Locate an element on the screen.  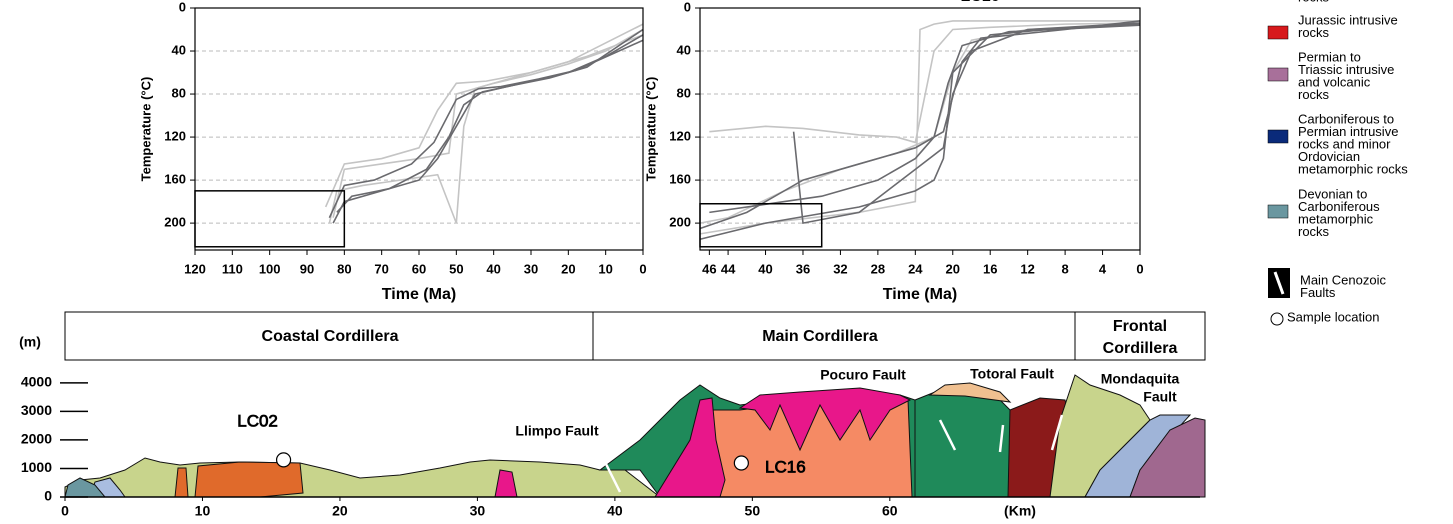
legend-label: Faults is located at coordinates (1318, 292).